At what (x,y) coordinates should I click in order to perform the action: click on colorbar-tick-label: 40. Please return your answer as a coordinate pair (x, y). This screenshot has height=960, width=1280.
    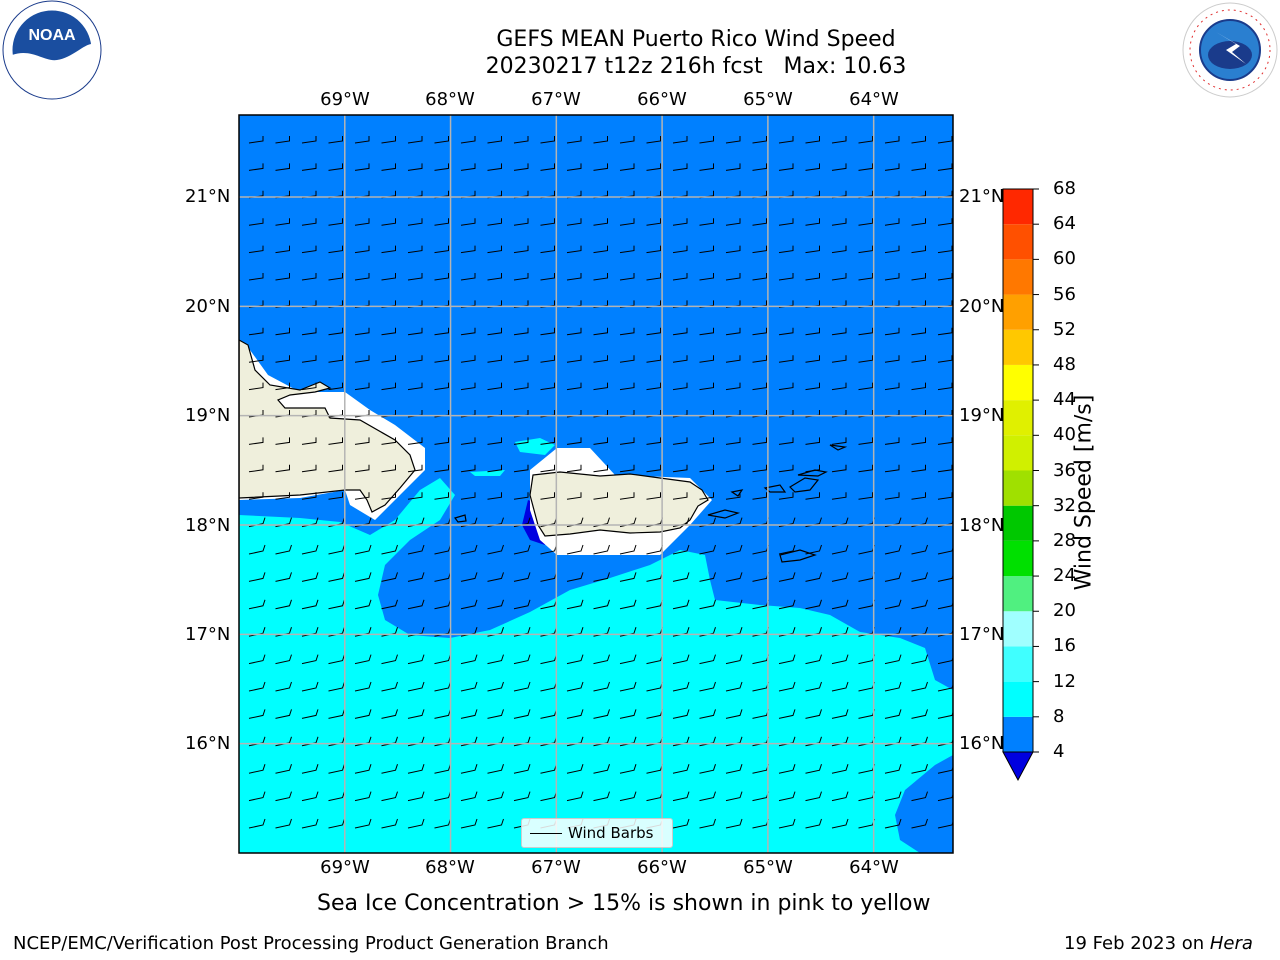
    Looking at the image, I should click on (1064, 435).